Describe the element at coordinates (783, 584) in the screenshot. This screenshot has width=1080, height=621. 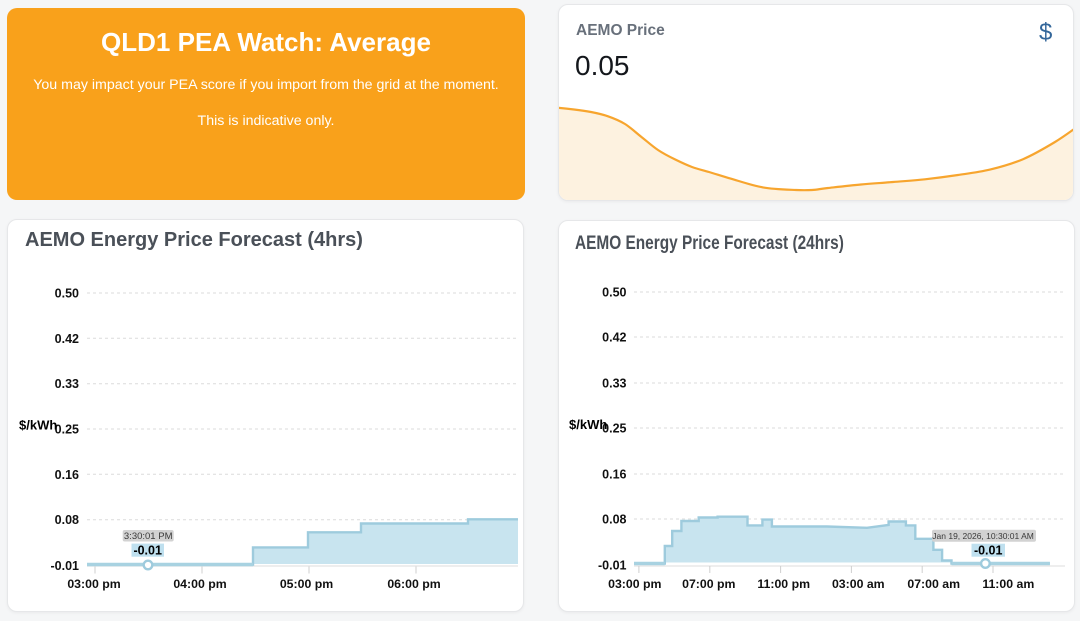
I see `svg-text: 11:00 pm` at that location.